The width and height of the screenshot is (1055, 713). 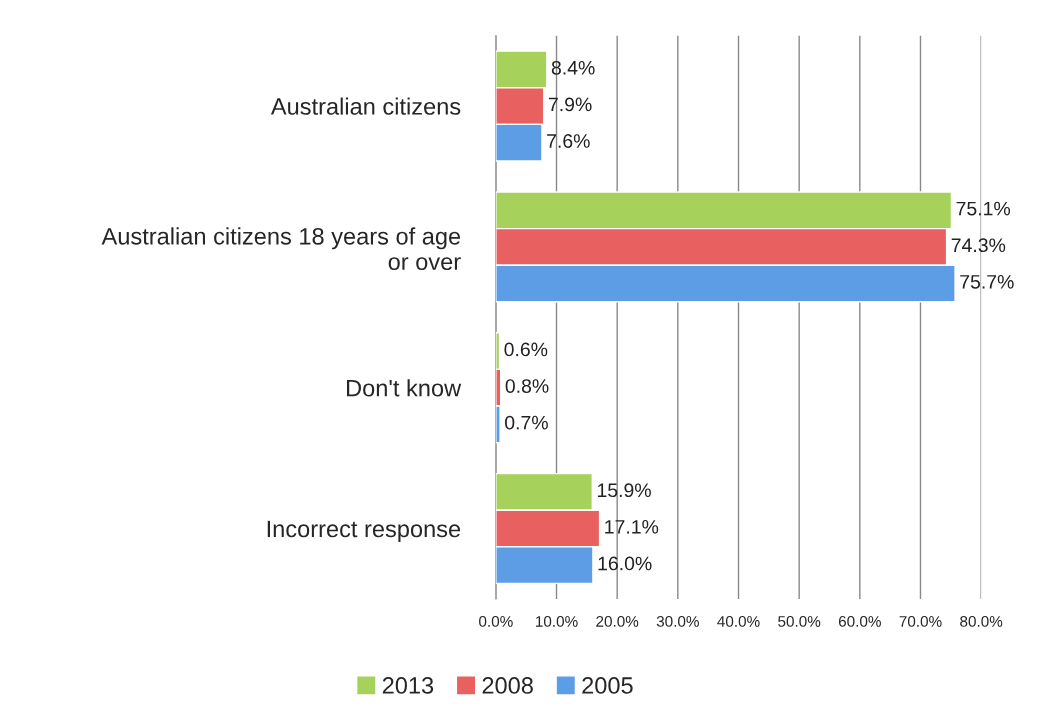 I want to click on data-label: 74.3%, so click(x=978, y=245).